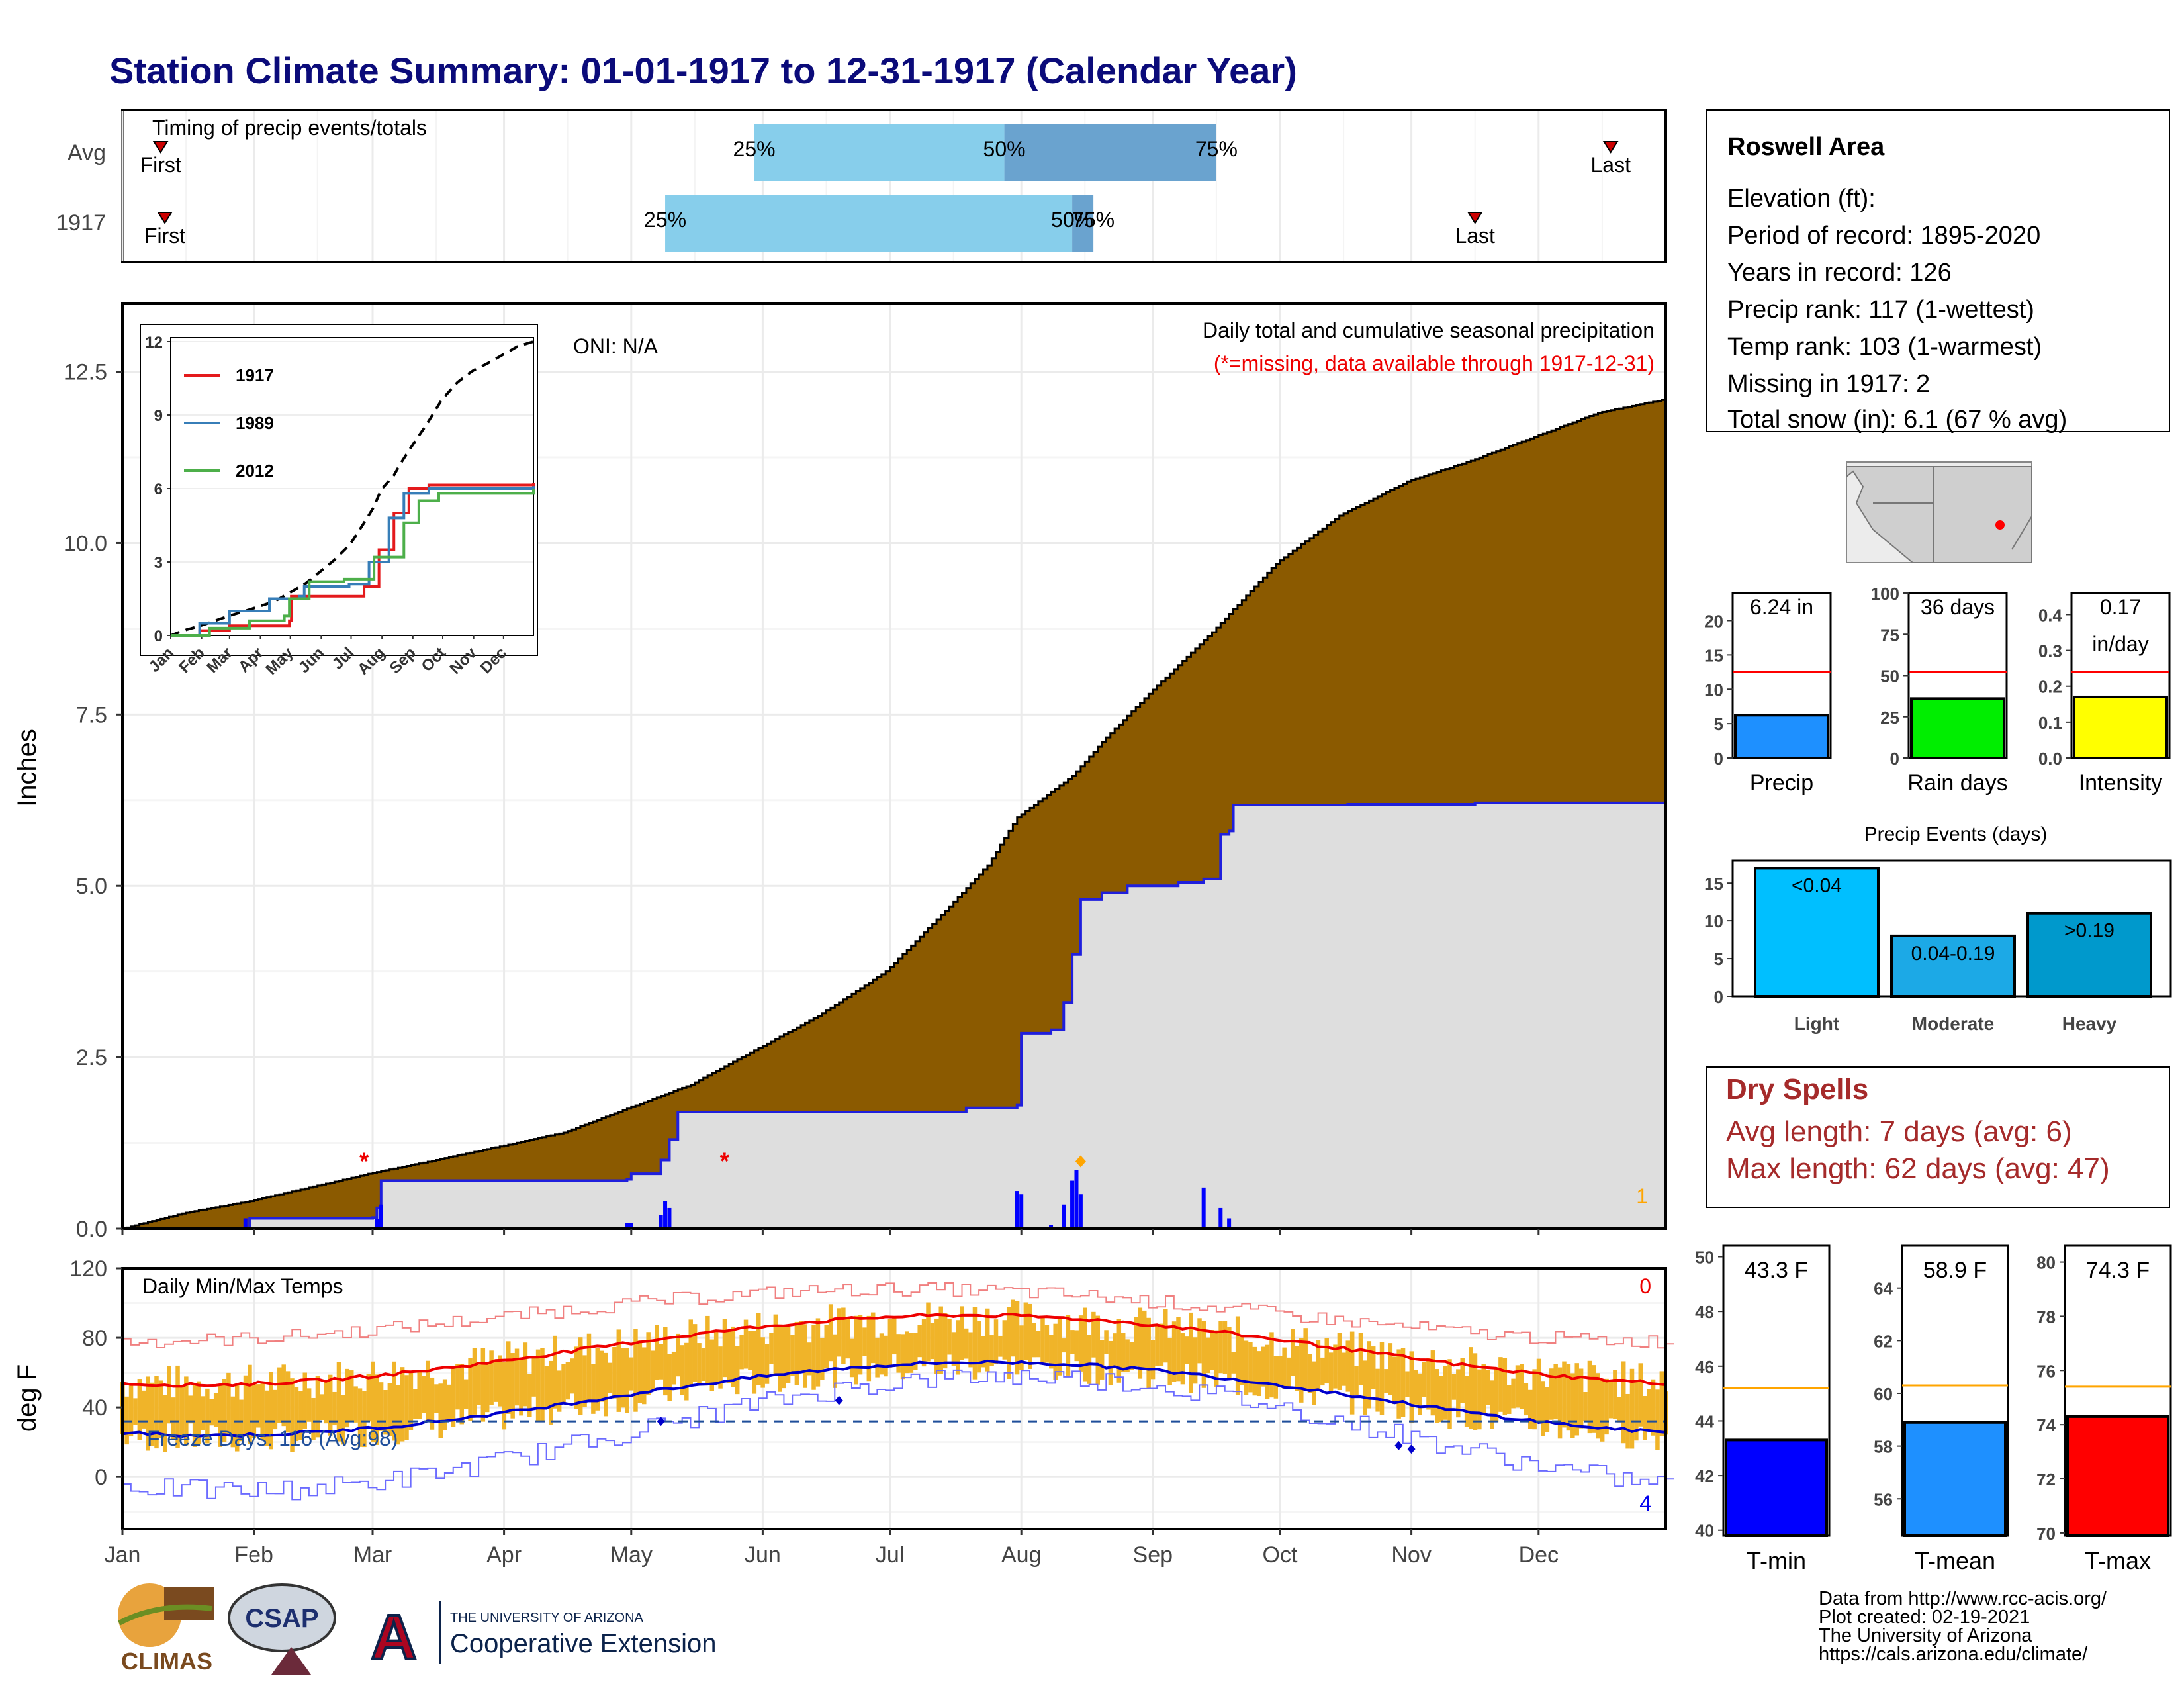 The image size is (2184, 1688). What do you see at coordinates (1817, 885) in the screenshot?
I see `events-bar-label: <0.04` at bounding box center [1817, 885].